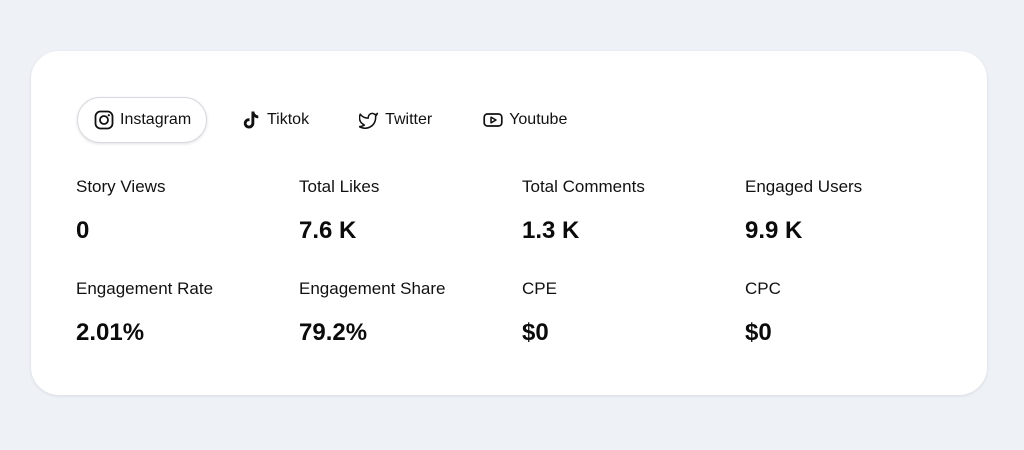 This screenshot has width=1024, height=450. What do you see at coordinates (804, 186) in the screenshot?
I see `metric-label: Engaged Users` at bounding box center [804, 186].